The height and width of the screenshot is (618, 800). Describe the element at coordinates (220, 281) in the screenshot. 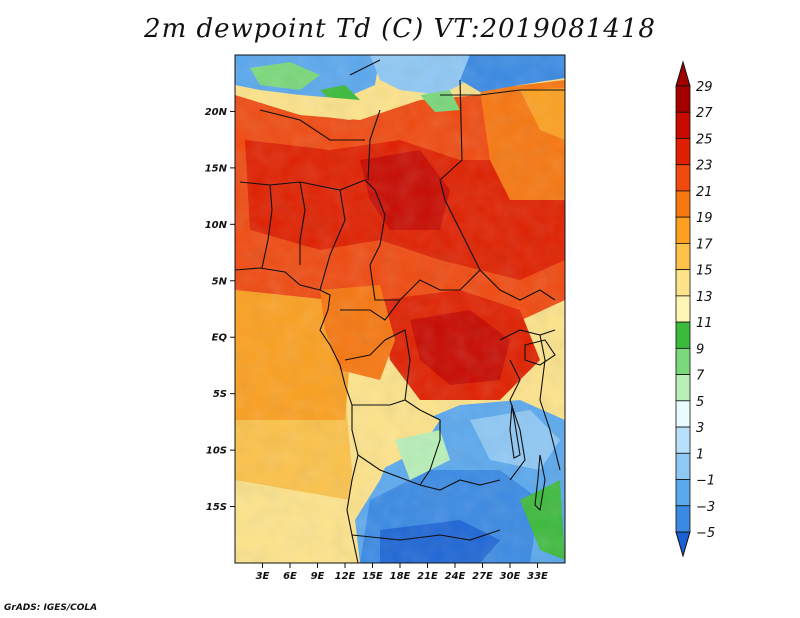

I see `lat-tick-label: 5N` at that location.